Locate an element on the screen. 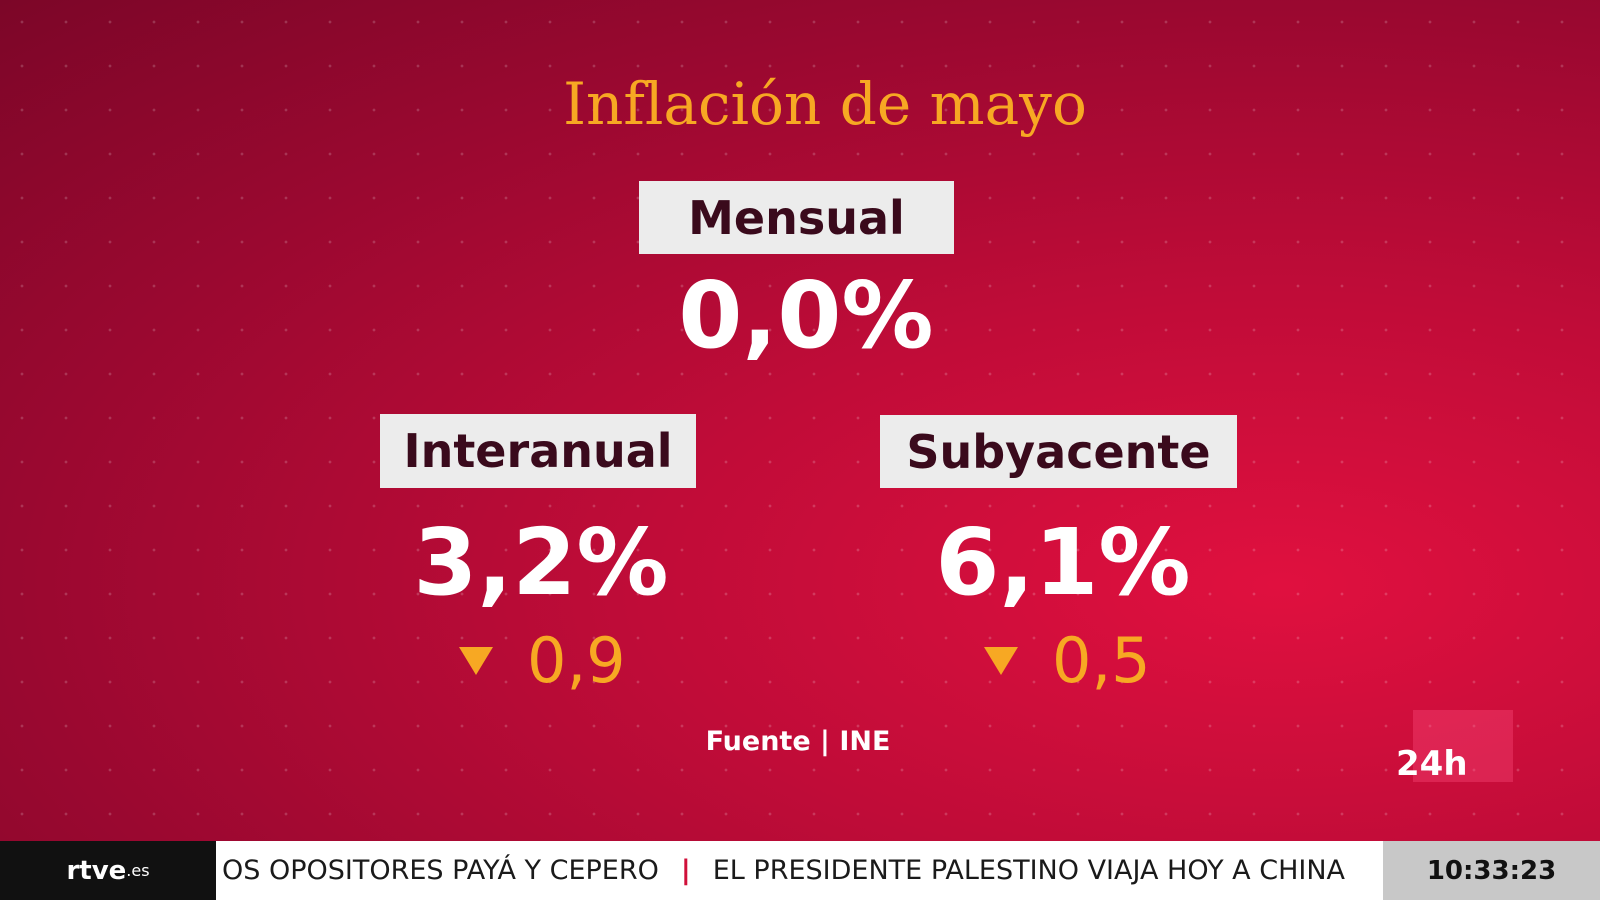 This screenshot has width=1600, height=900. ticker-time: 10:33:23 is located at coordinates (1491, 870).